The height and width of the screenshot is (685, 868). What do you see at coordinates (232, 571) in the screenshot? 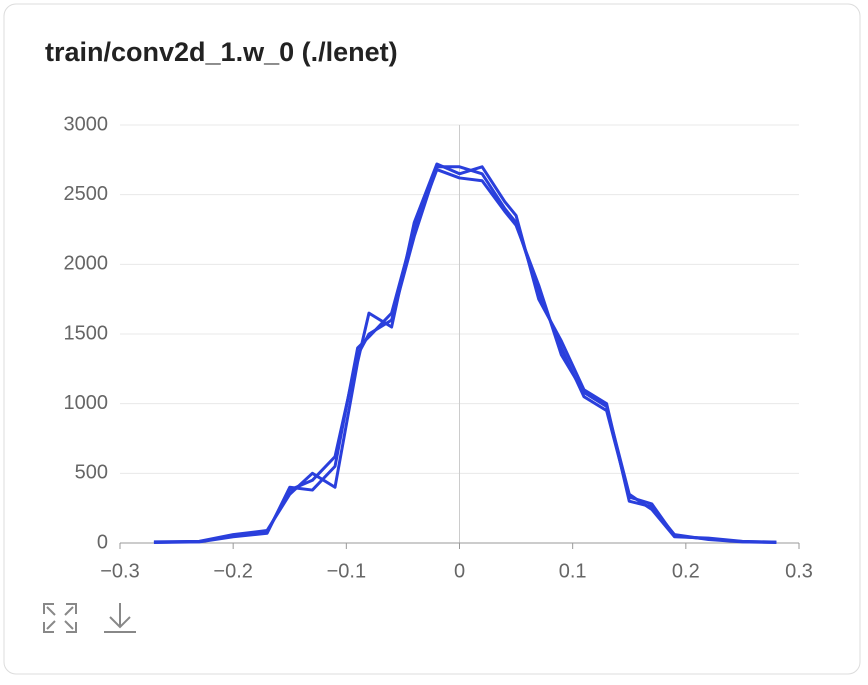
I see `x-tick-label: −0.2` at bounding box center [232, 571].